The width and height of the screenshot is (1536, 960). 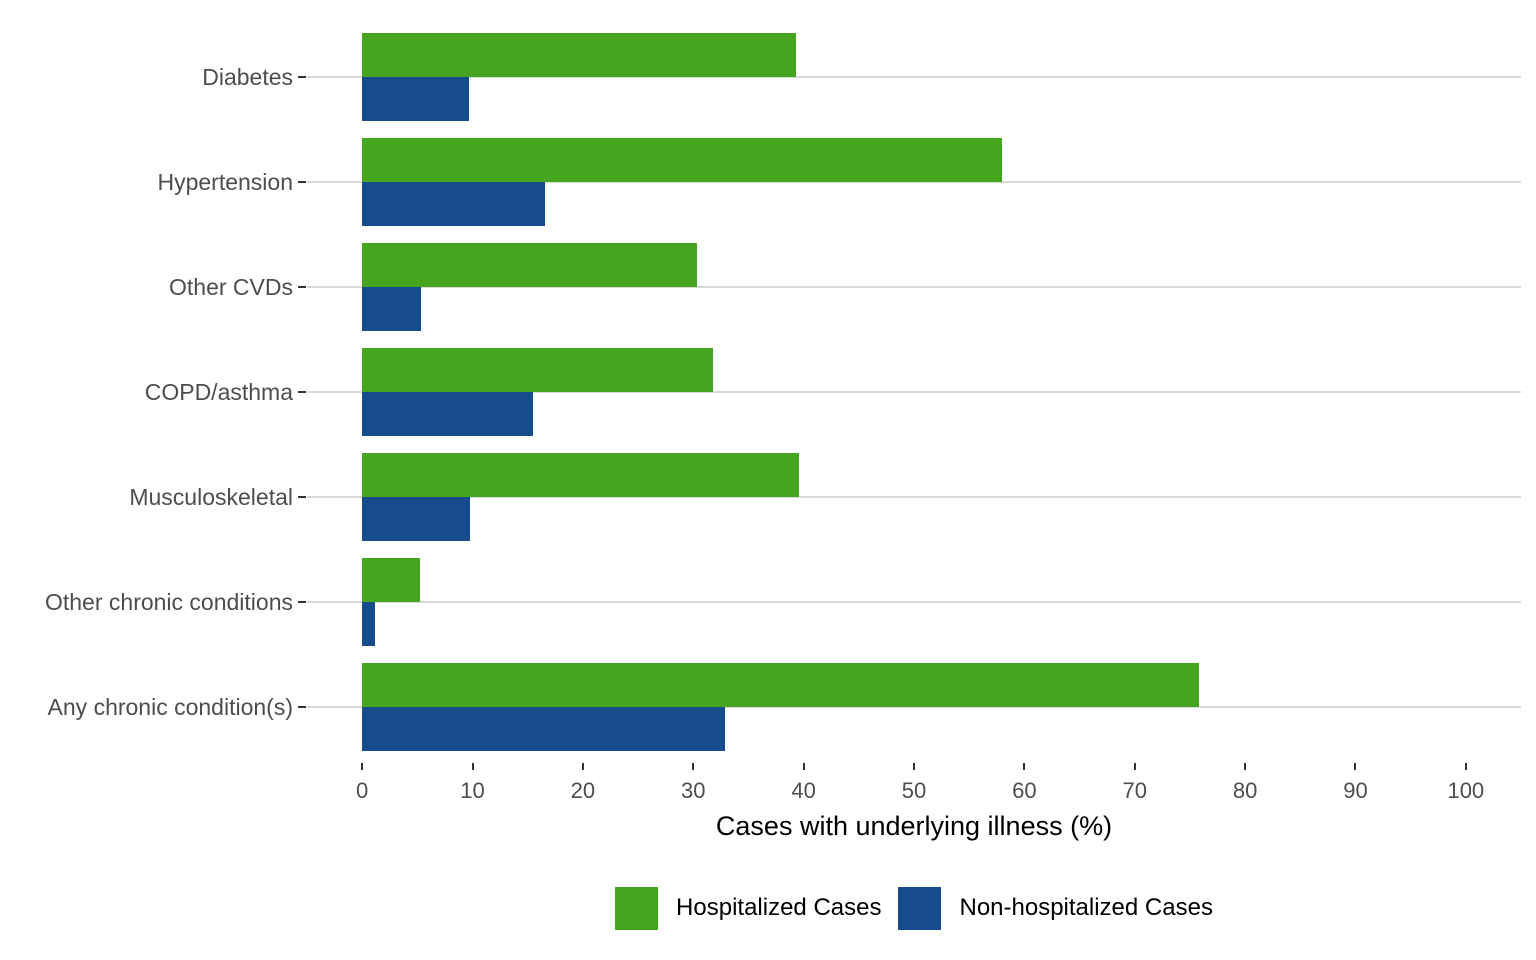 What do you see at coordinates (218, 392) in the screenshot?
I see `y-axis-label: COPD/asthma` at bounding box center [218, 392].